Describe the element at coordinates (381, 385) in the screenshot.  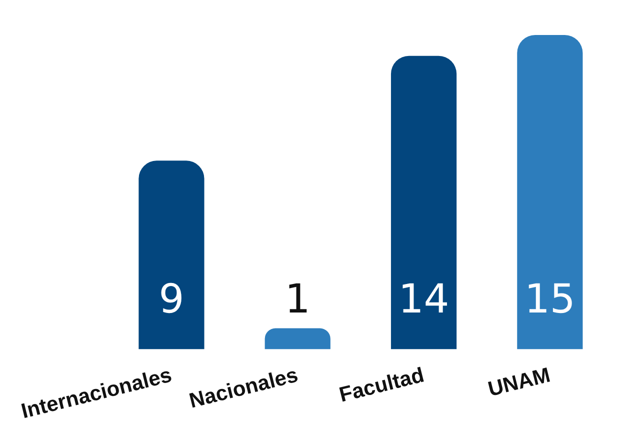
I see `x-tick-label: Facultad` at that location.